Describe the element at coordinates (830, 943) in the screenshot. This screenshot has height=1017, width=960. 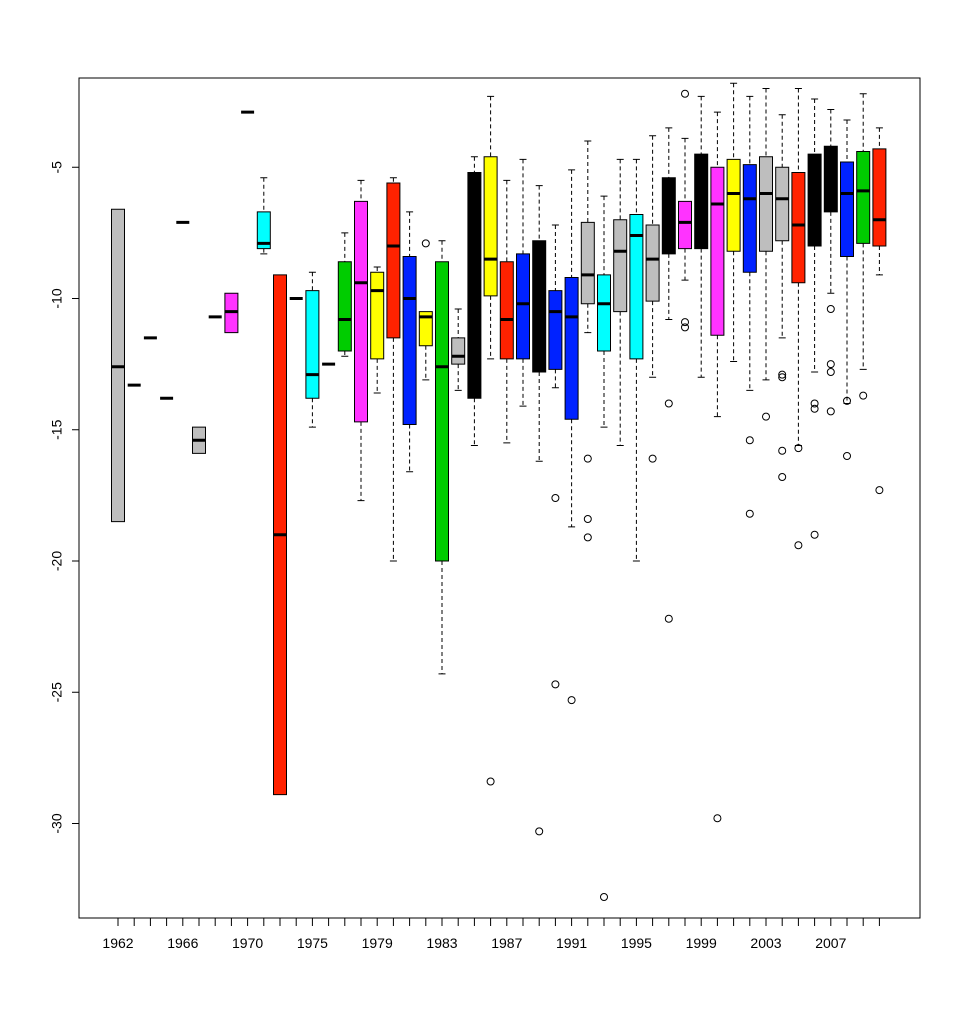
I see `x-tick-label: 2007` at that location.